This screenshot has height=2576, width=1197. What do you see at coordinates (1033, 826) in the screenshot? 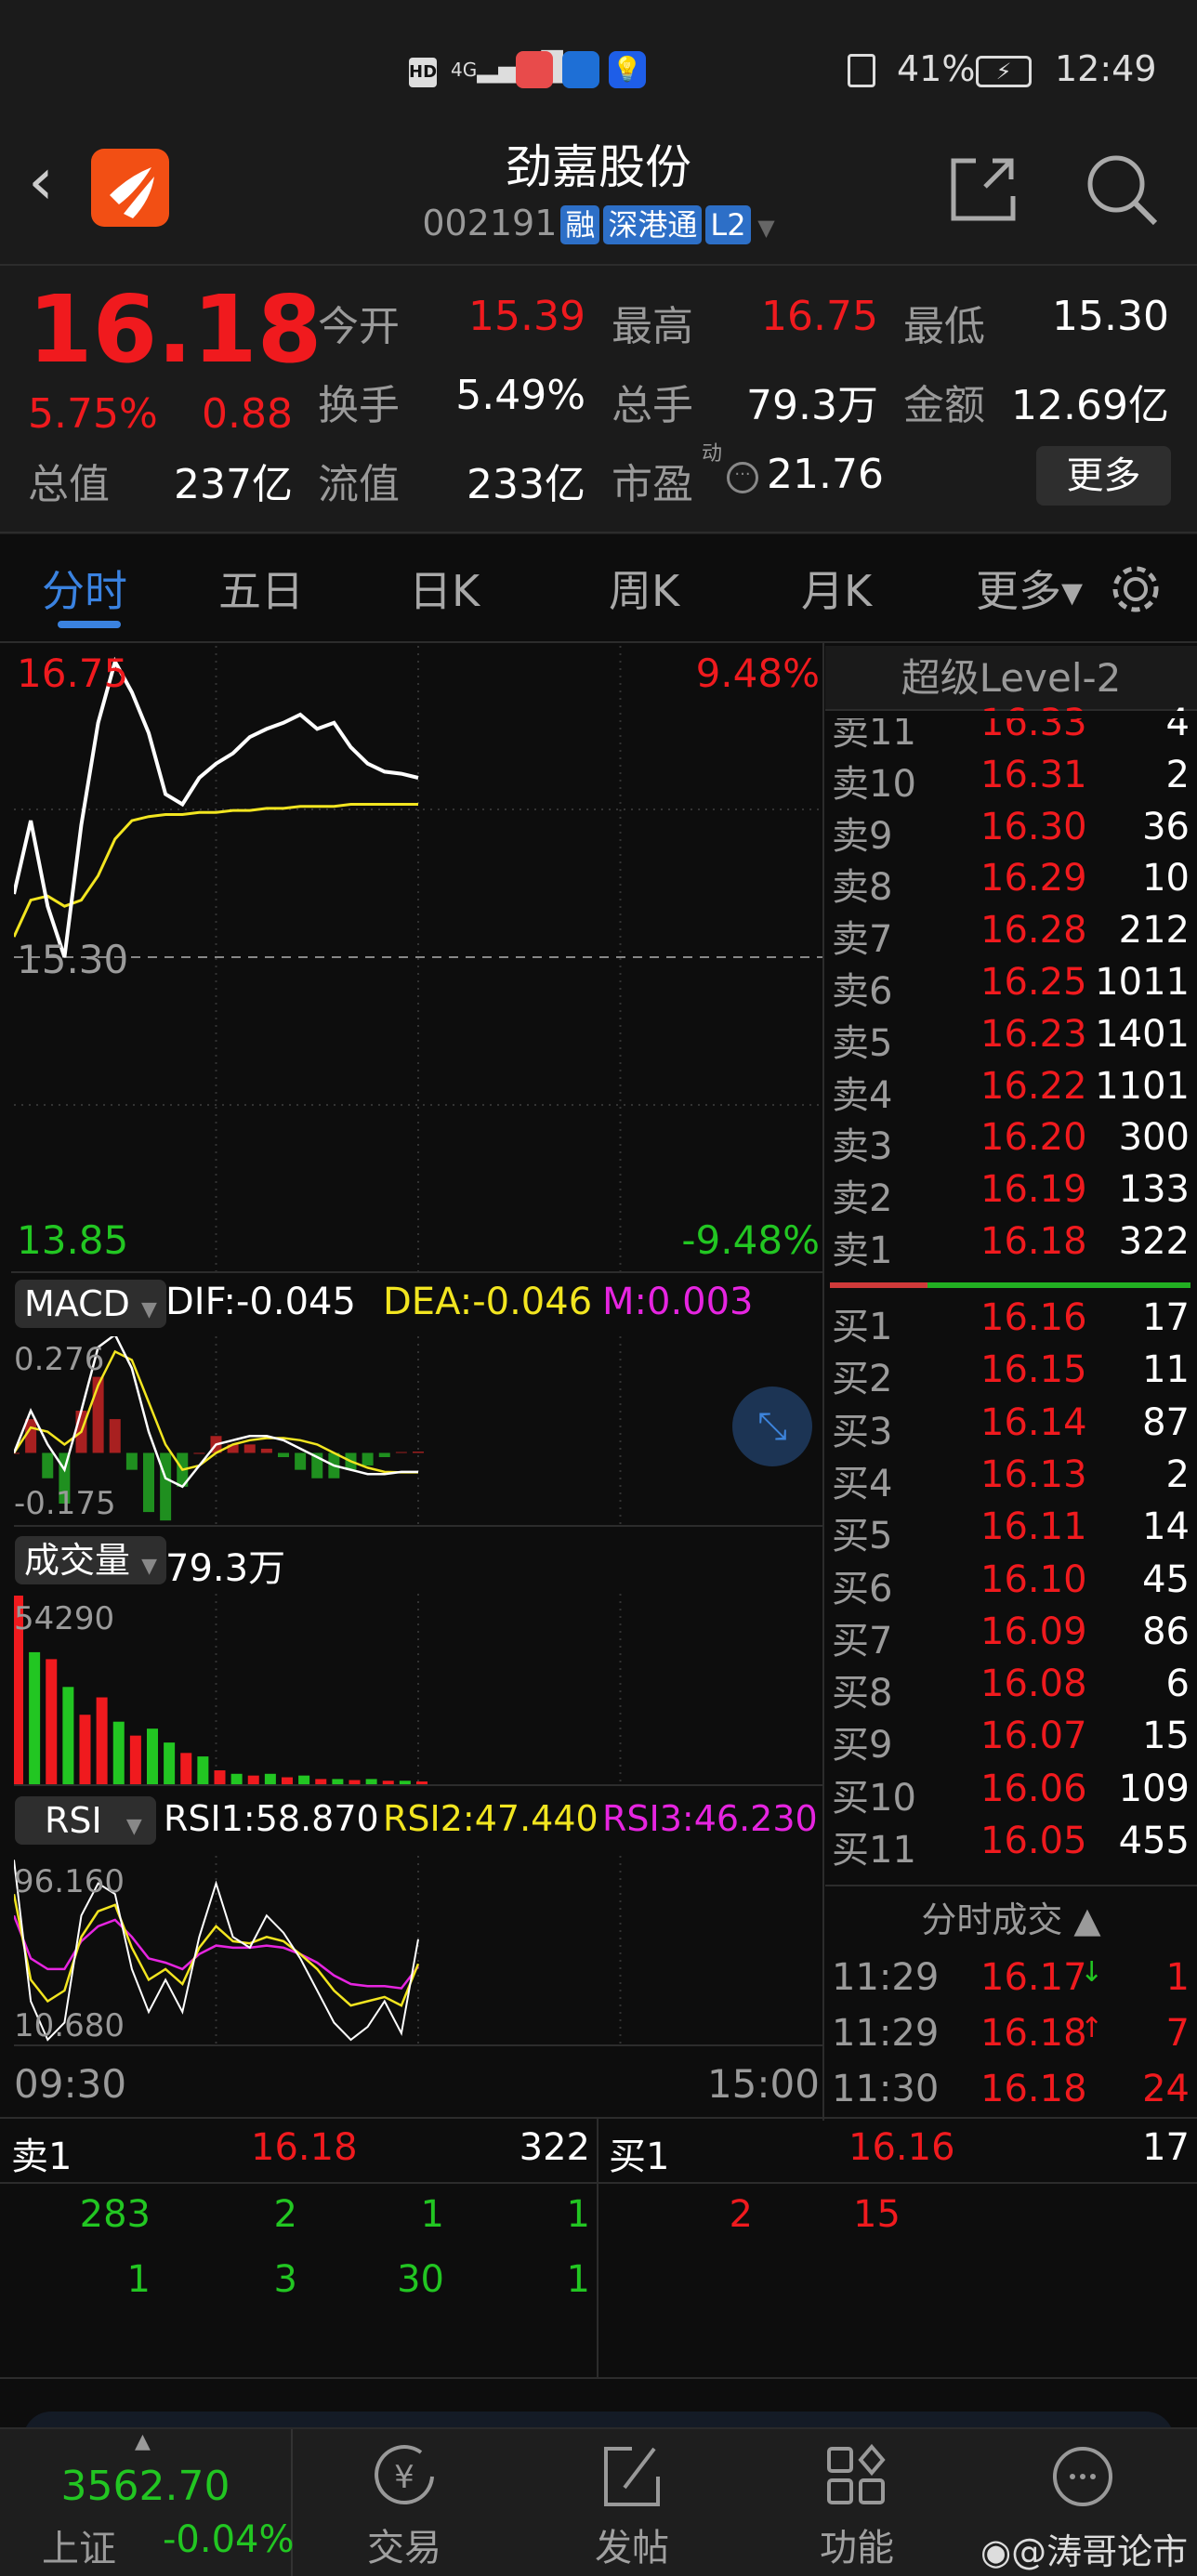
I see `ask-price: 16.30` at bounding box center [1033, 826].